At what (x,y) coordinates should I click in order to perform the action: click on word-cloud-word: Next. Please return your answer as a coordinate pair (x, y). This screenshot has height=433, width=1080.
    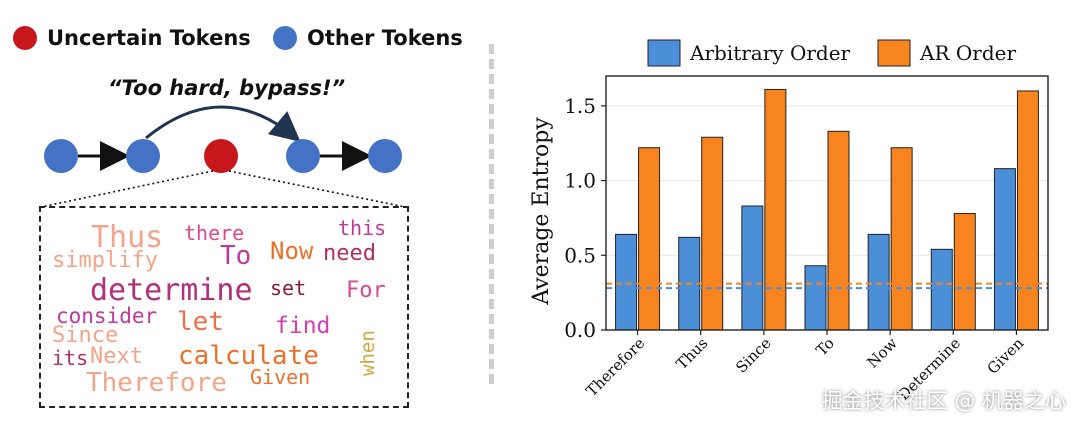
    Looking at the image, I should click on (116, 356).